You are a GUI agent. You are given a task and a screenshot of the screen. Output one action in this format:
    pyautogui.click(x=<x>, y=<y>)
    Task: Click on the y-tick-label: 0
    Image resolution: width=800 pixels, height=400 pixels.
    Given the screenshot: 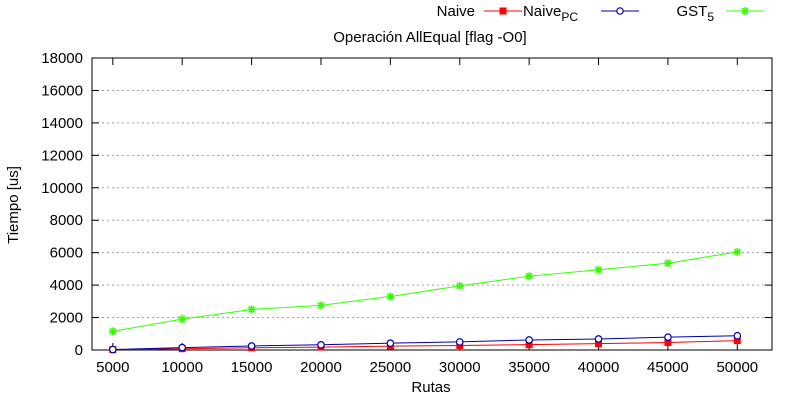 What is the action you would take?
    pyautogui.click(x=79, y=350)
    